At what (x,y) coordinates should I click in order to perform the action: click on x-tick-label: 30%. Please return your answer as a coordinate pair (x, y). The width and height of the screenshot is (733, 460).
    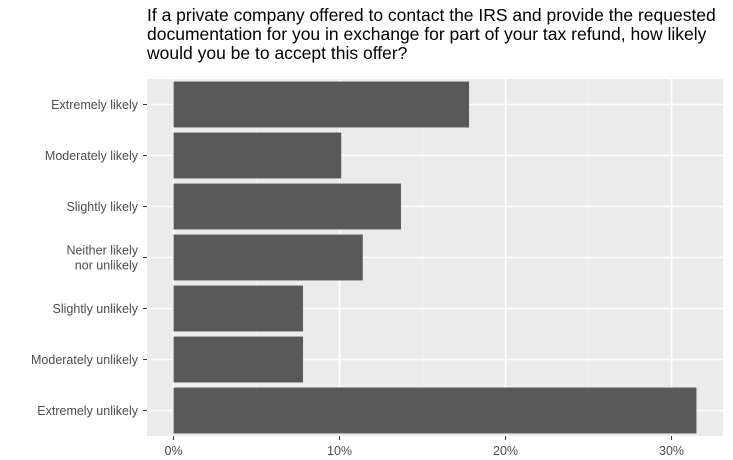
    Looking at the image, I should click on (671, 451).